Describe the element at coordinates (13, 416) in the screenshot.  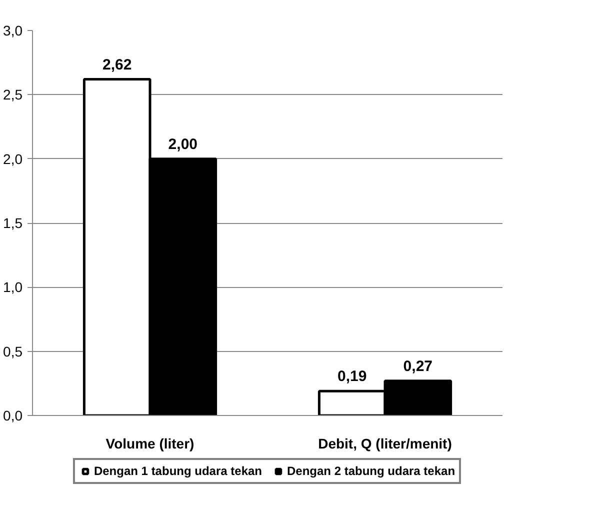
I see `y-tick-label: 0,0` at that location.